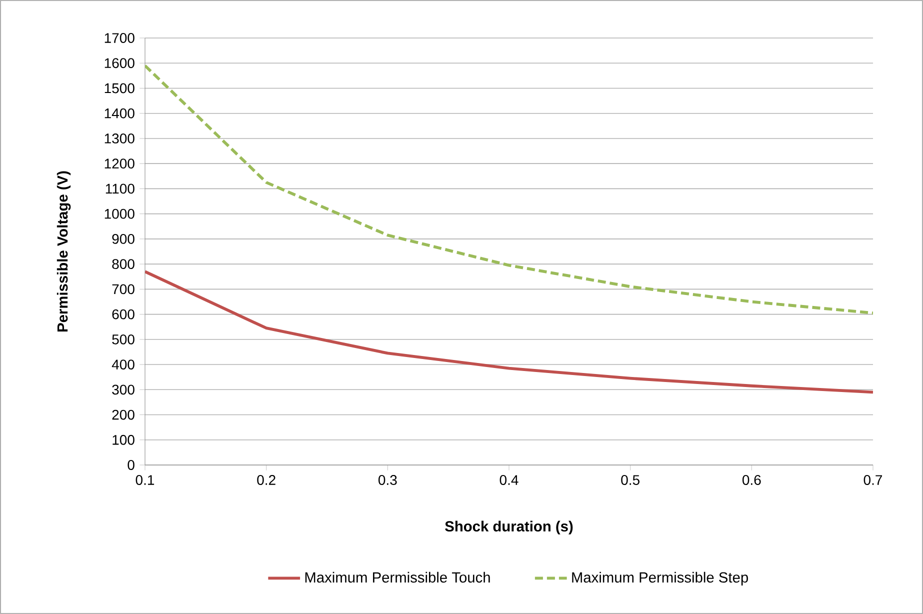 This screenshot has width=923, height=614. I want to click on y-tick-label: 900, so click(123, 239).